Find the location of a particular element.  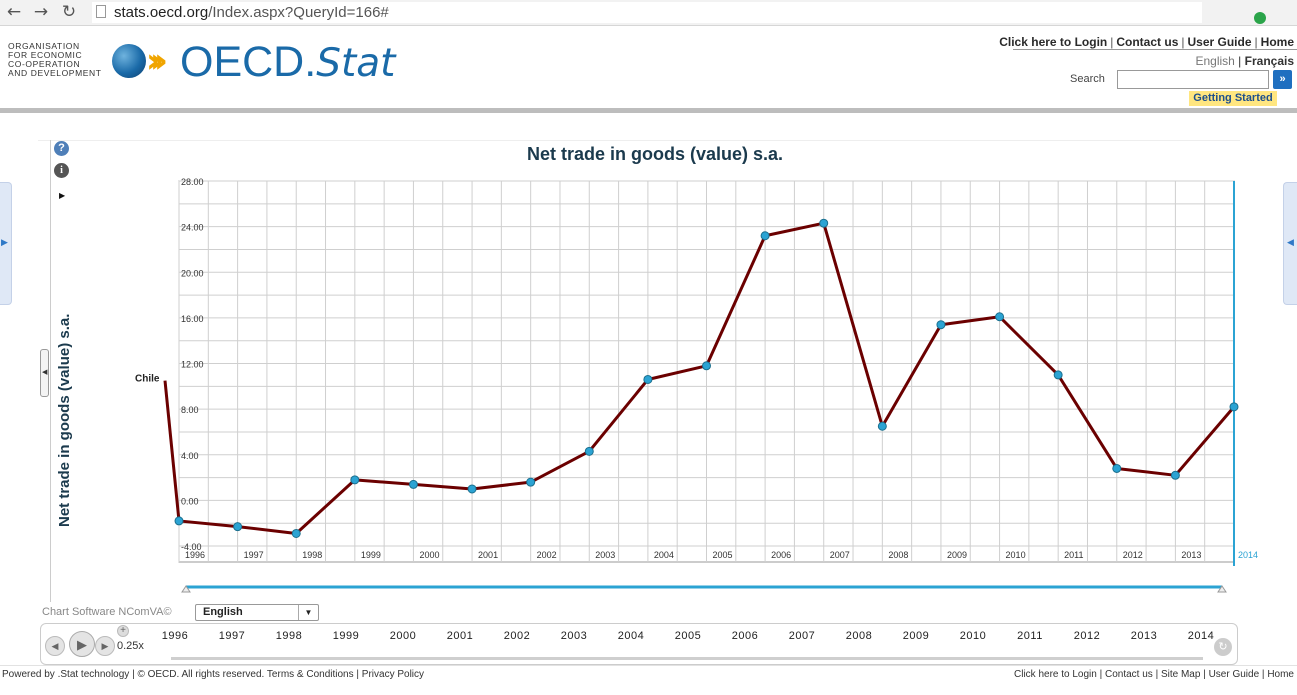

extension-icon is located at coordinates (1260, 18).